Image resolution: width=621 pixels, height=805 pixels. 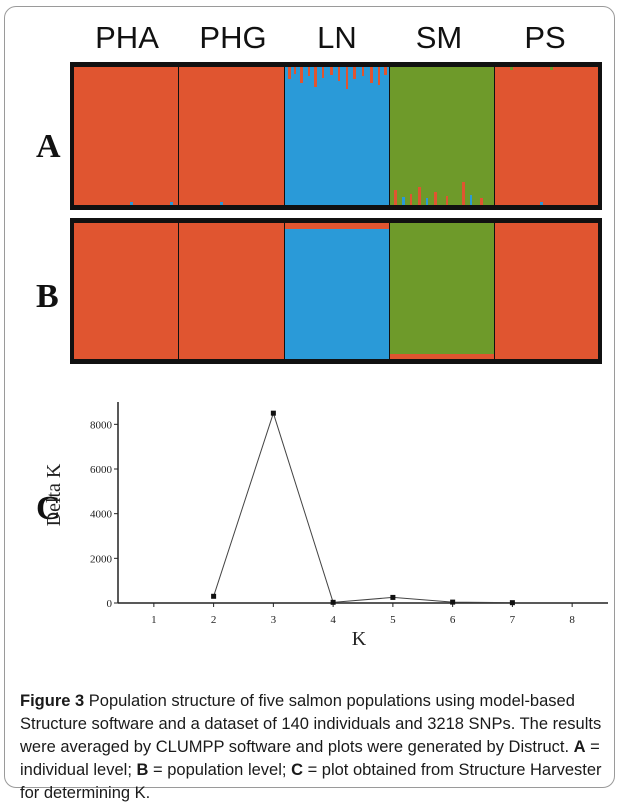 I want to click on x-tick-label: 6, so click(x=453, y=620).